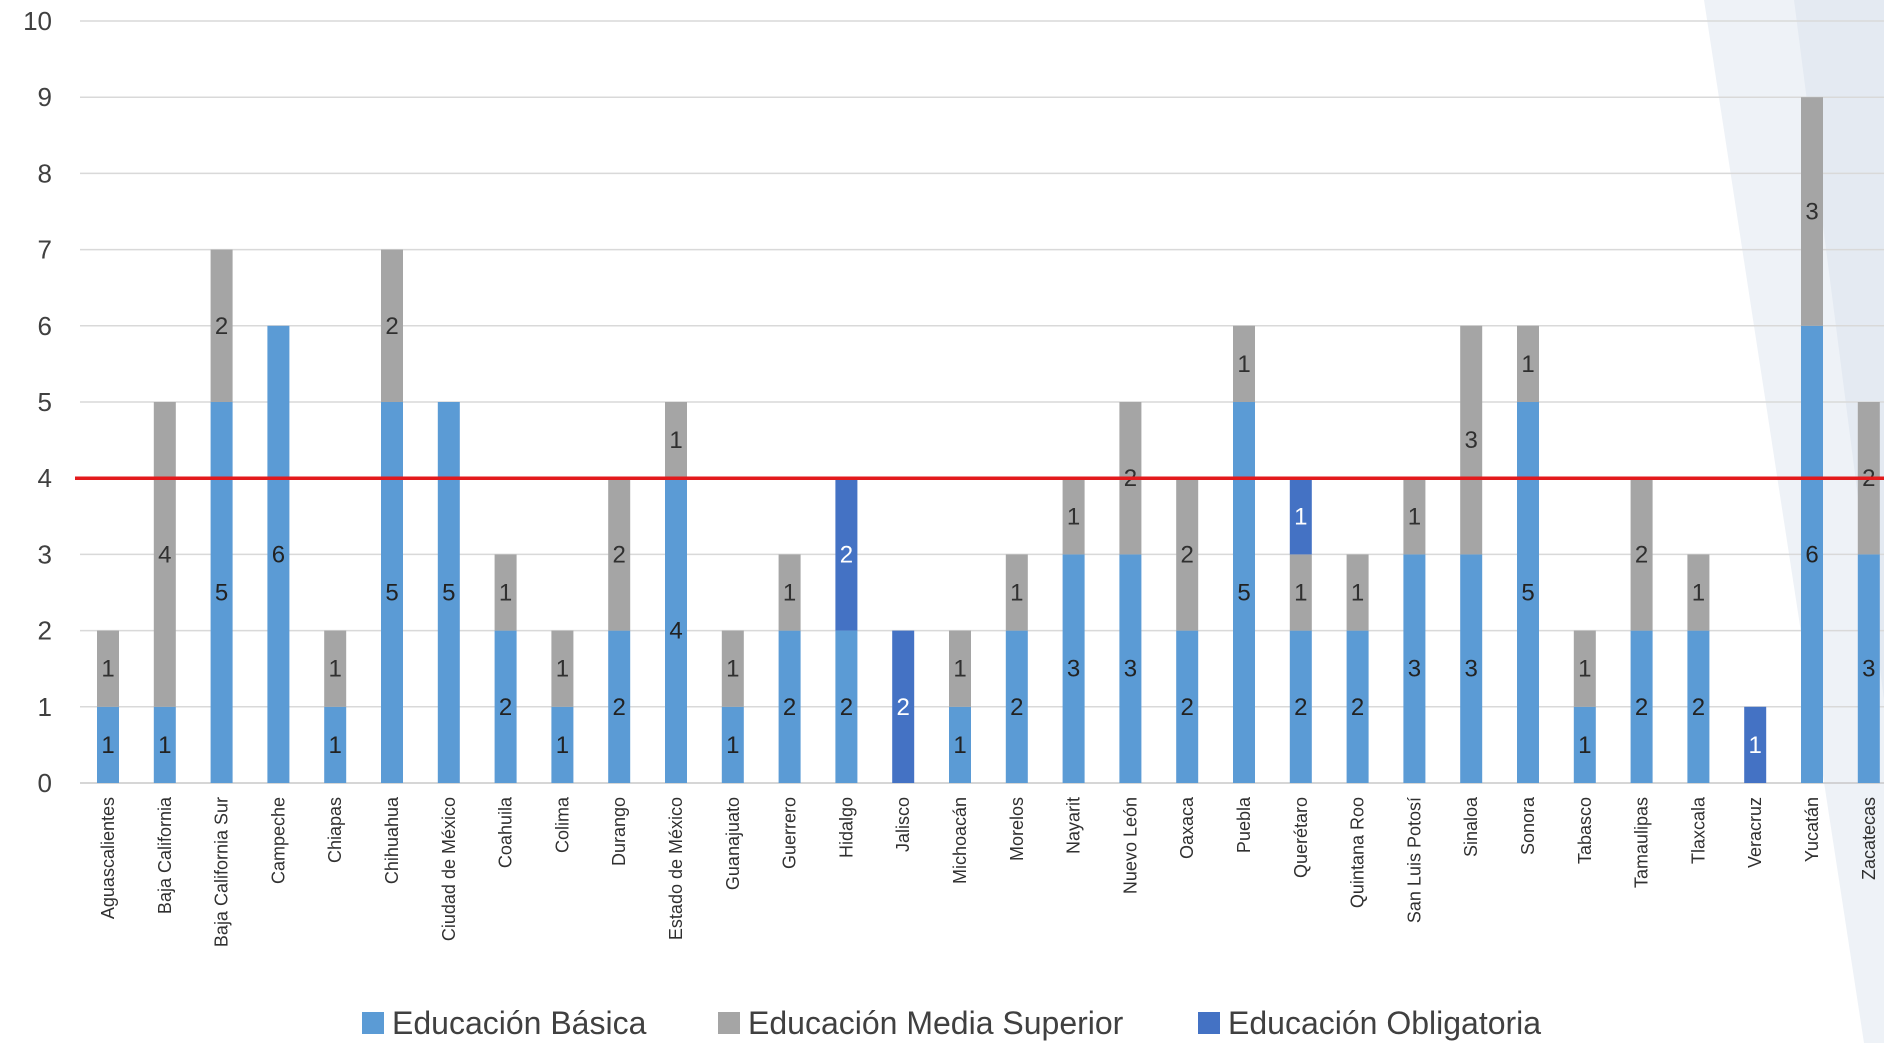  Describe the element at coordinates (165, 855) in the screenshot. I see `x-tick-label: Baja California` at that location.